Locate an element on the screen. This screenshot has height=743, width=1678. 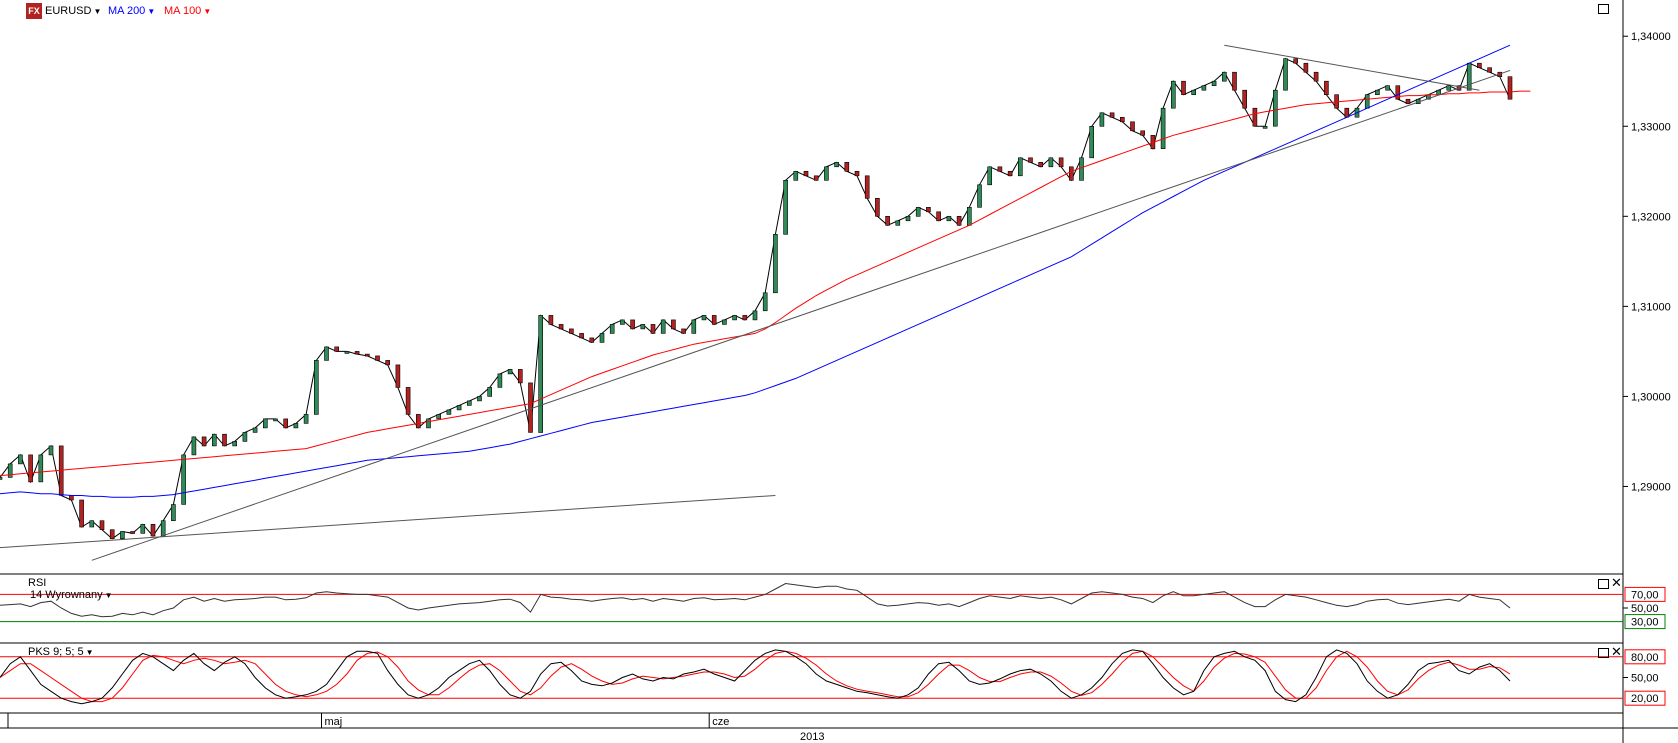
pks-panel: 80,00 50,00 20,00 is located at coordinates (833, 674).